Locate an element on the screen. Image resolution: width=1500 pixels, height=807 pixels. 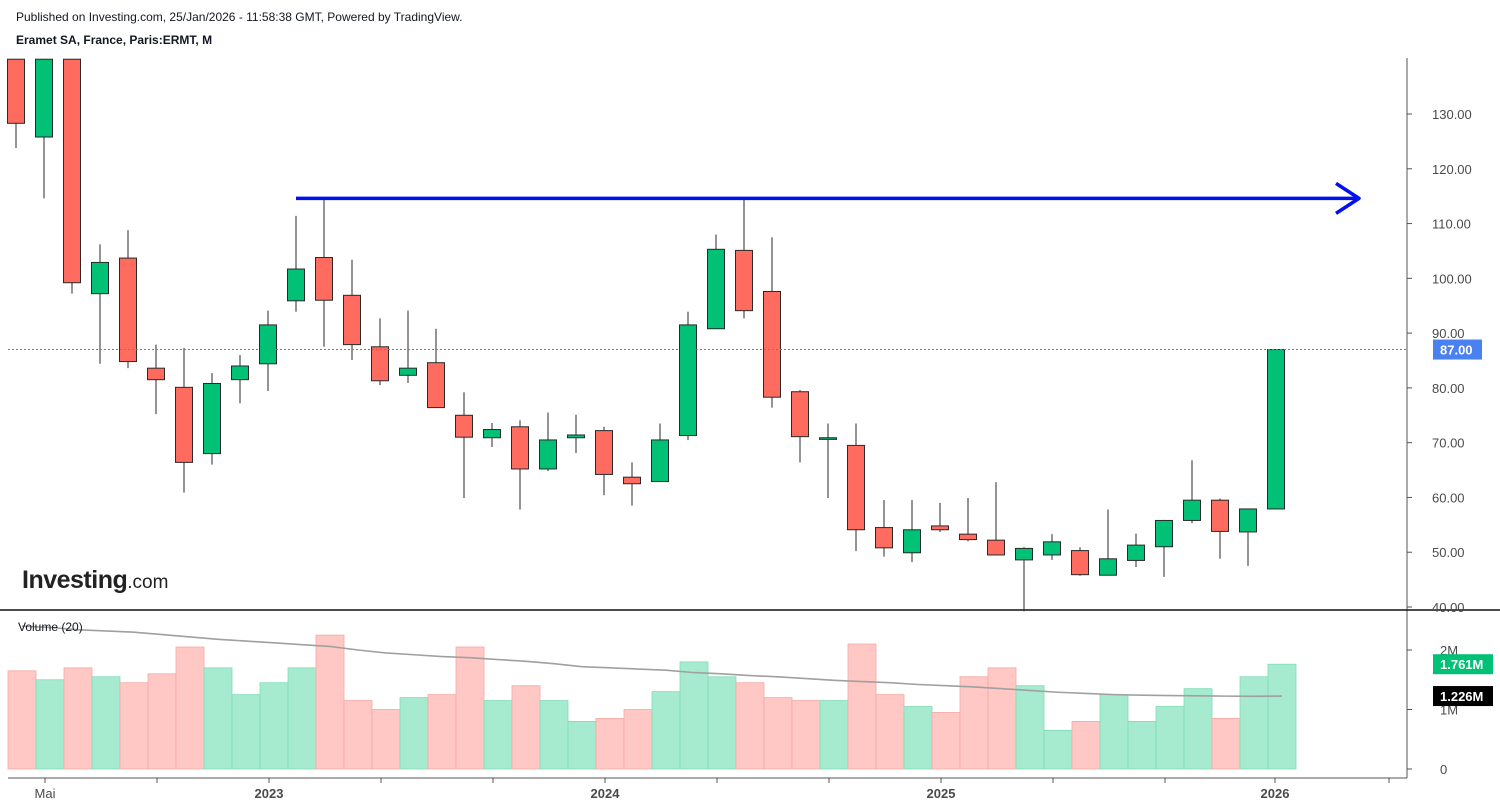
price-tick-label: 70.00 is located at coordinates (1448, 443).